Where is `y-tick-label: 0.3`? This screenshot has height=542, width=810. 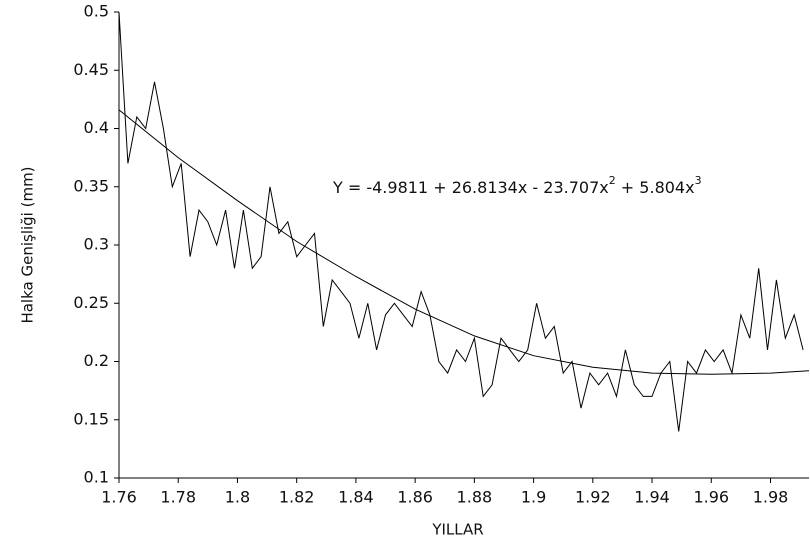 y-tick-label: 0.3 is located at coordinates (96, 244).